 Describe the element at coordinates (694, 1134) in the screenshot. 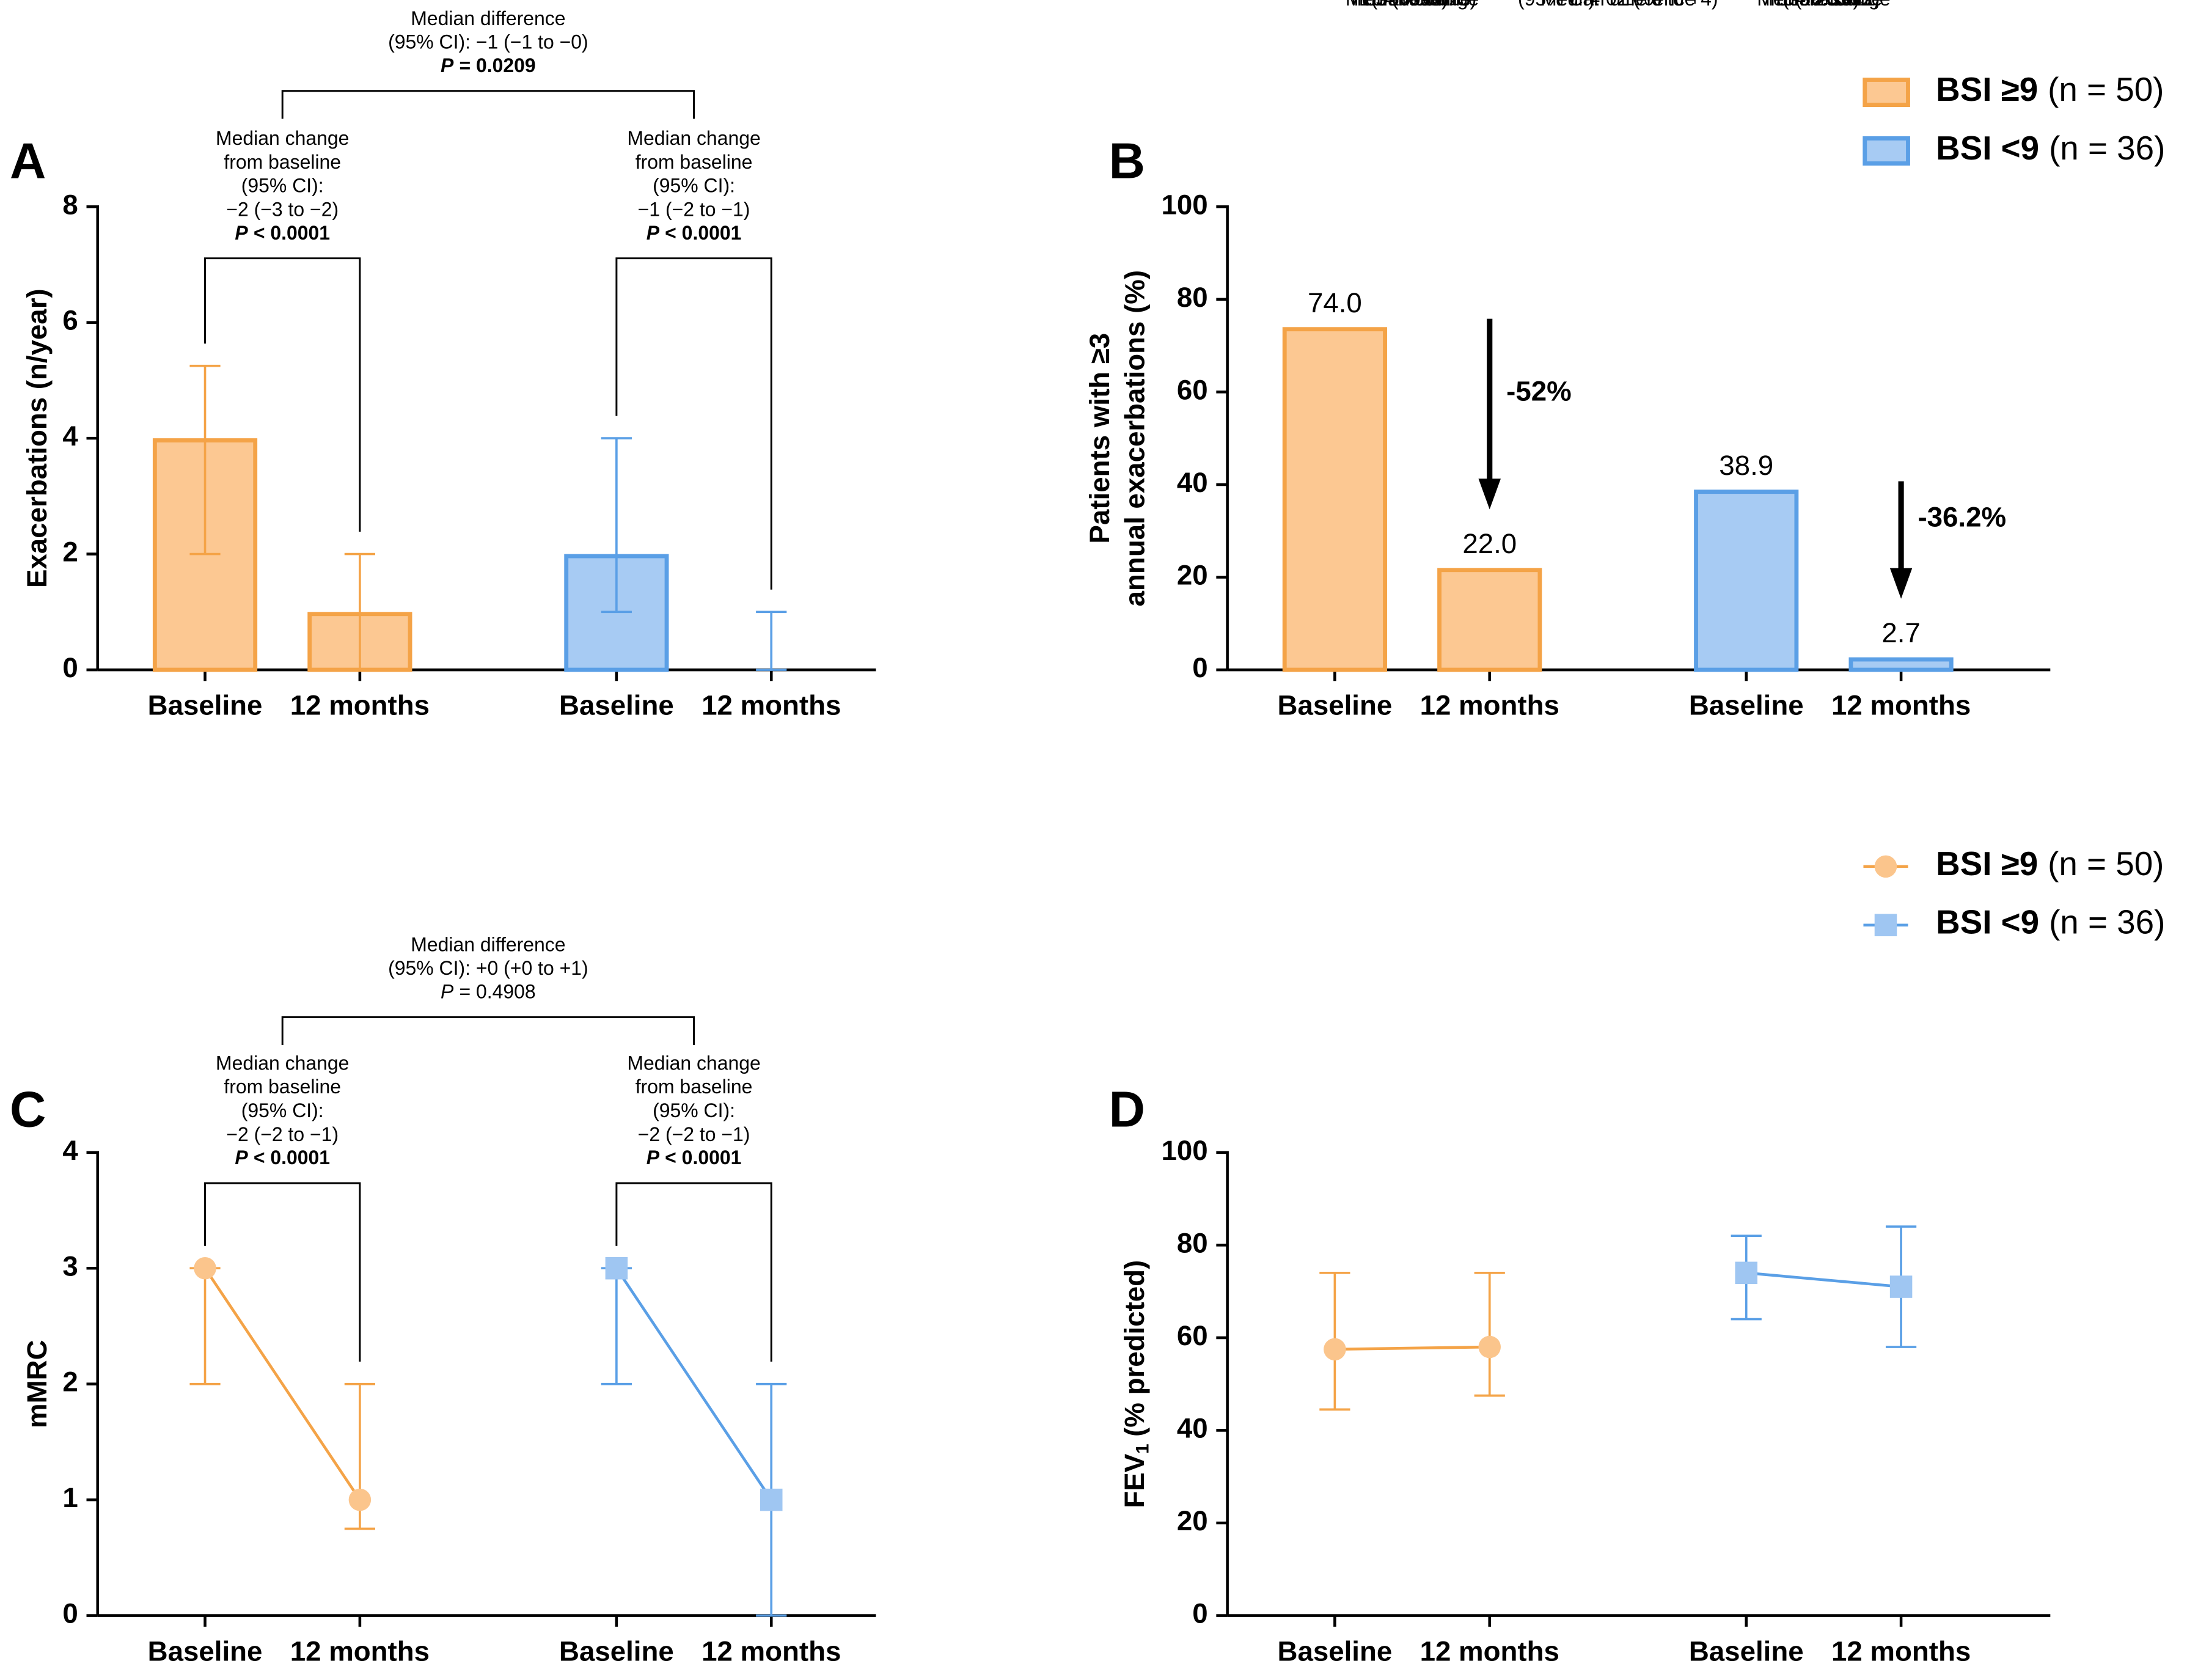

I see `annotation-line: −2 (−2 to −1)` at that location.